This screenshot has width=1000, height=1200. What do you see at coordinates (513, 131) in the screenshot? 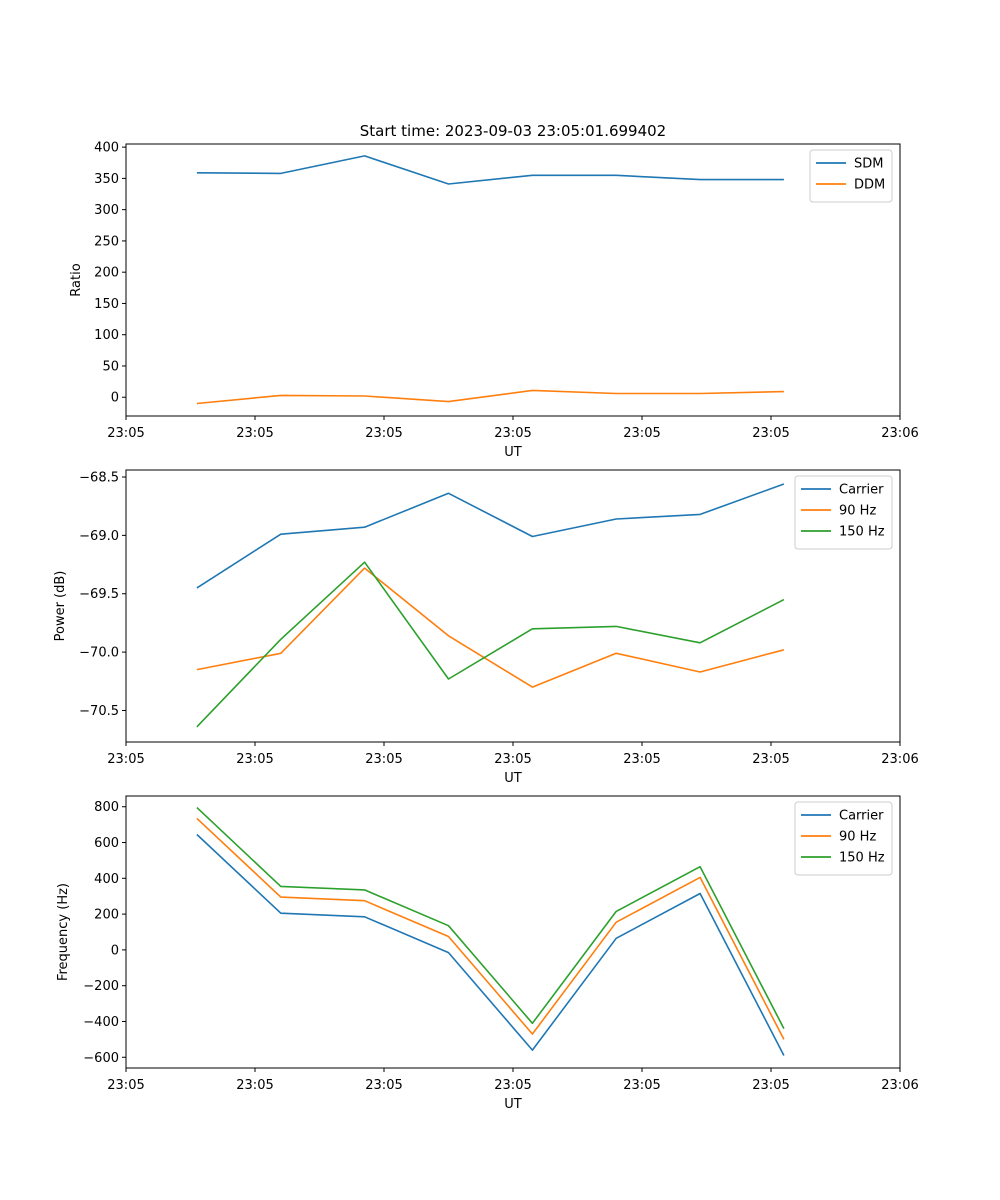
I see `figure-title: Start time: 2023-09-03 23:05:01.699402` at bounding box center [513, 131].